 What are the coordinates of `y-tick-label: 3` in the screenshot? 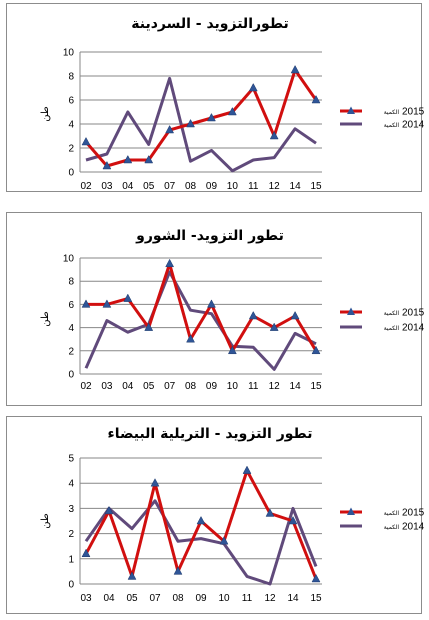 It's located at (71, 509).